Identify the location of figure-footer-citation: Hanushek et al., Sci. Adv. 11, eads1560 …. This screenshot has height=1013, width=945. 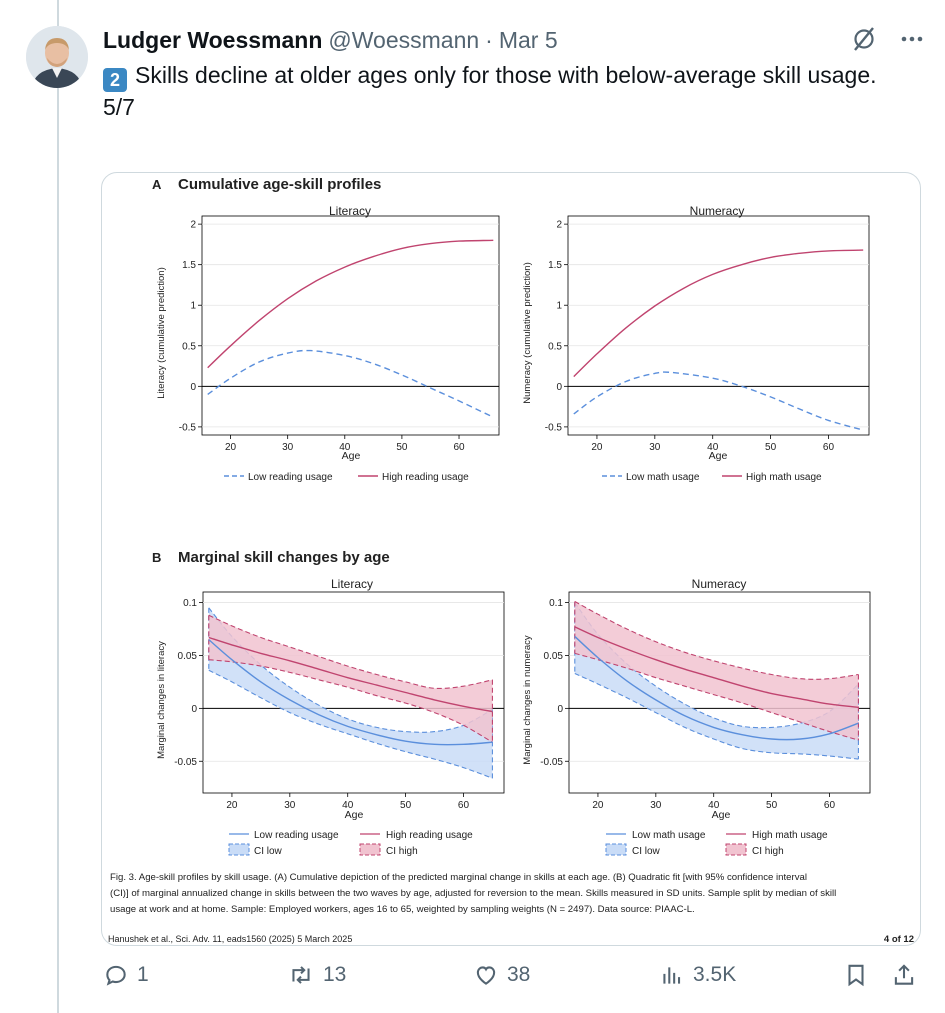
(230, 939).